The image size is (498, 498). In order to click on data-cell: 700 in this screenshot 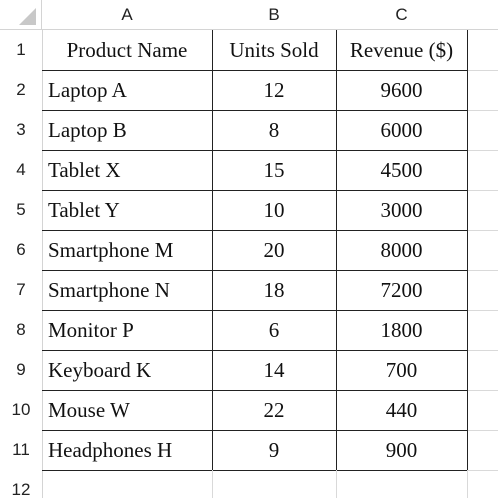, I will do `click(402, 370)`.